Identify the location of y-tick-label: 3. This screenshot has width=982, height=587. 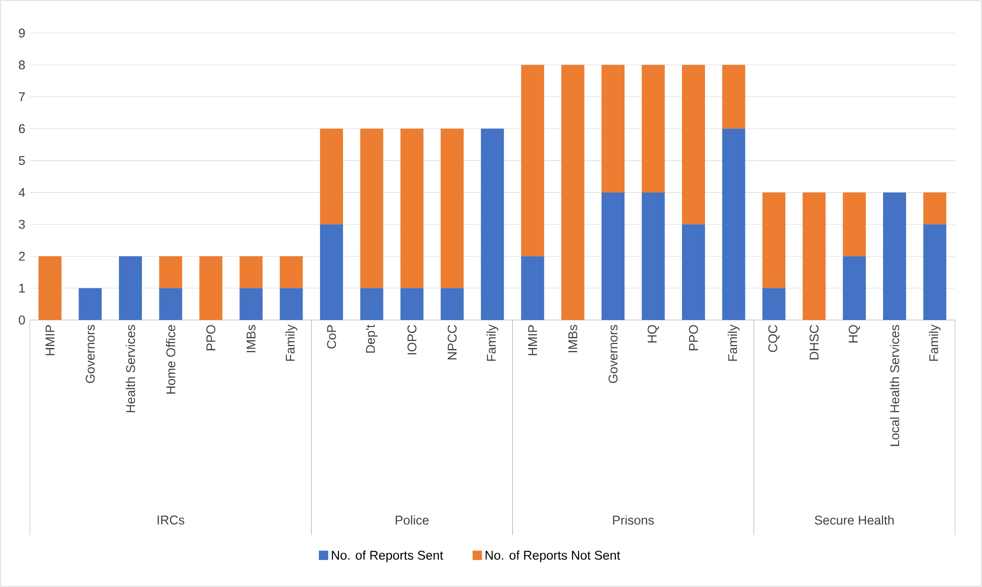
(21, 224).